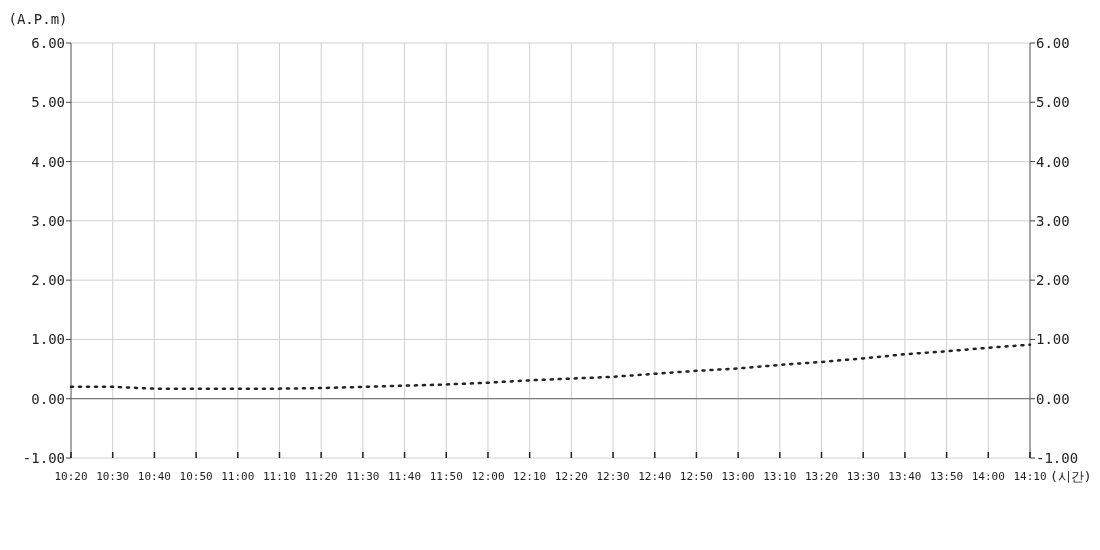  Describe the element at coordinates (613, 476) in the screenshot. I see `x-tick-label: 12:30` at that location.